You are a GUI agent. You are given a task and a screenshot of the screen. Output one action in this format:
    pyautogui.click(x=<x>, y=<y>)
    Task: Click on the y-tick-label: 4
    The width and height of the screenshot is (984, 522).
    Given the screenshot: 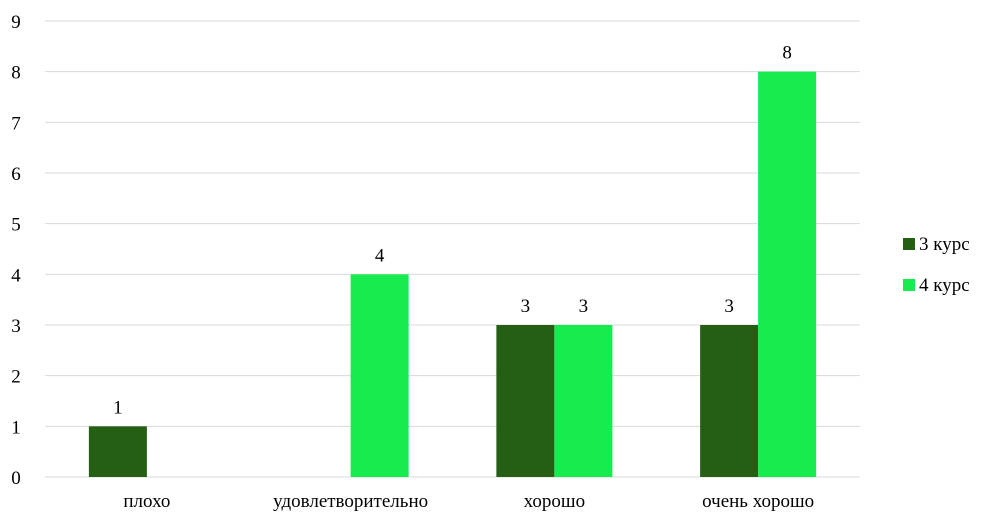 What is the action you would take?
    pyautogui.click(x=16, y=275)
    